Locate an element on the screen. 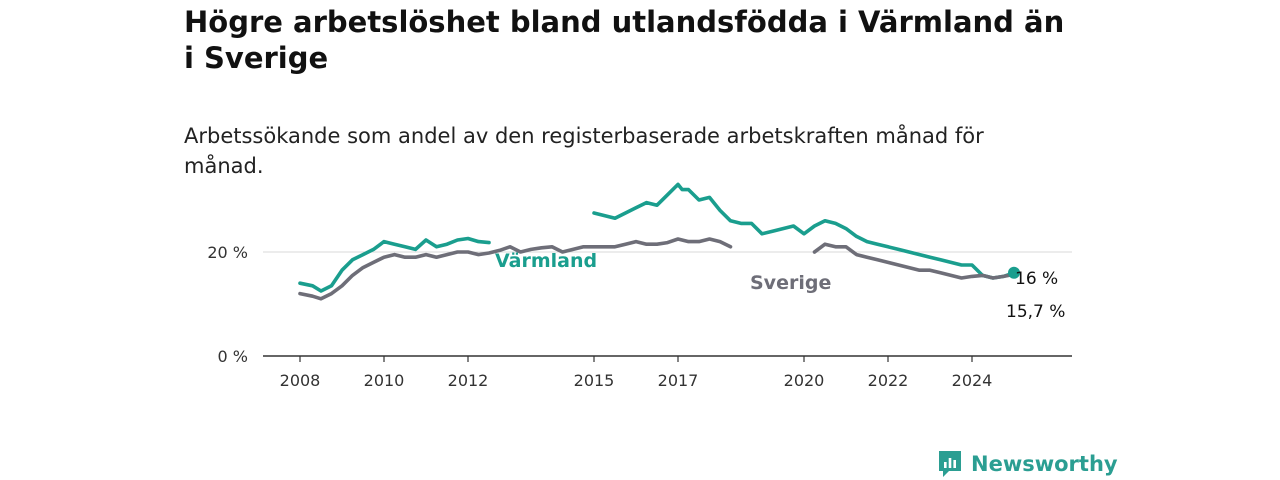 The width and height of the screenshot is (1280, 480). series-label-varmland: Värmland is located at coordinates (546, 261).